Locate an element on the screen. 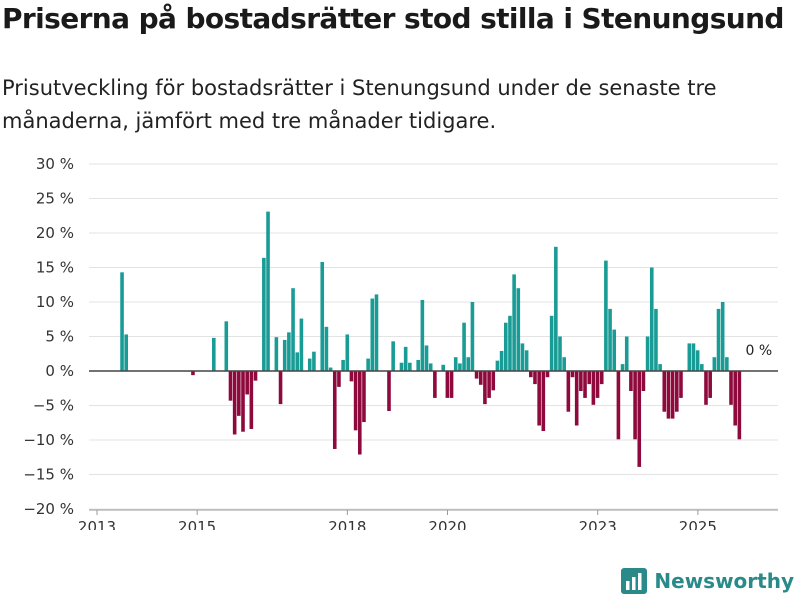  y-tick-label: −5 % is located at coordinates (53, 406).